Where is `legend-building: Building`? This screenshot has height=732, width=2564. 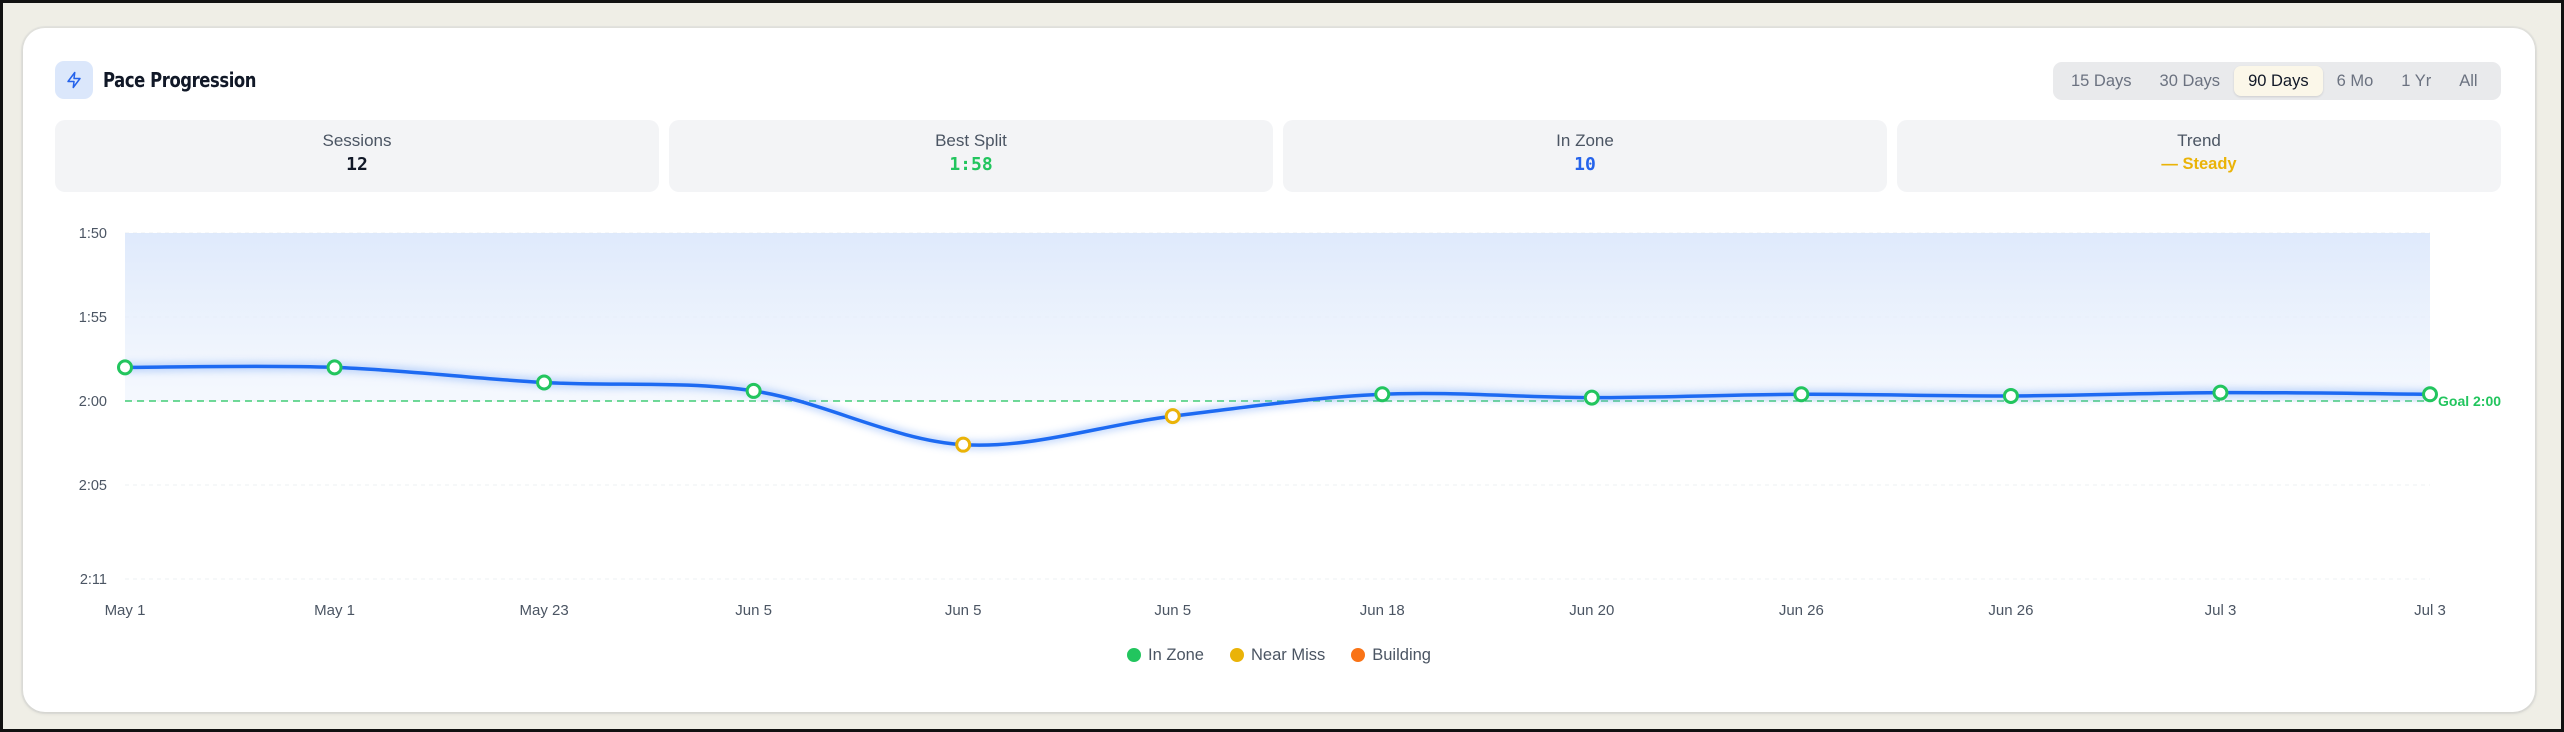 legend-building: Building is located at coordinates (1391, 655).